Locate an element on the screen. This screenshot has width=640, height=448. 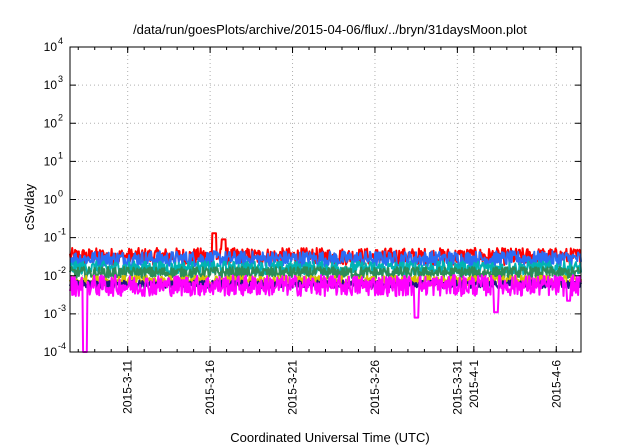
x-tick-label: 2015-3-16 is located at coordinates (210, 387).